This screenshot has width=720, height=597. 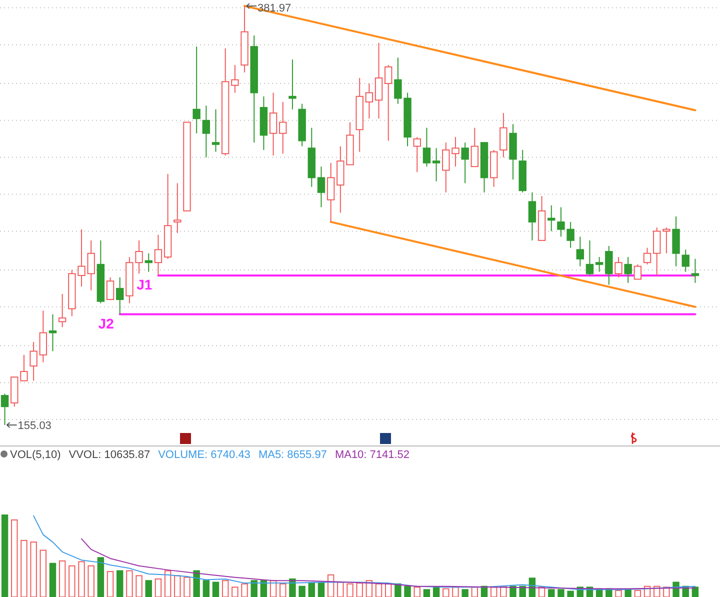 I want to click on series-label: J1, so click(x=144, y=284).